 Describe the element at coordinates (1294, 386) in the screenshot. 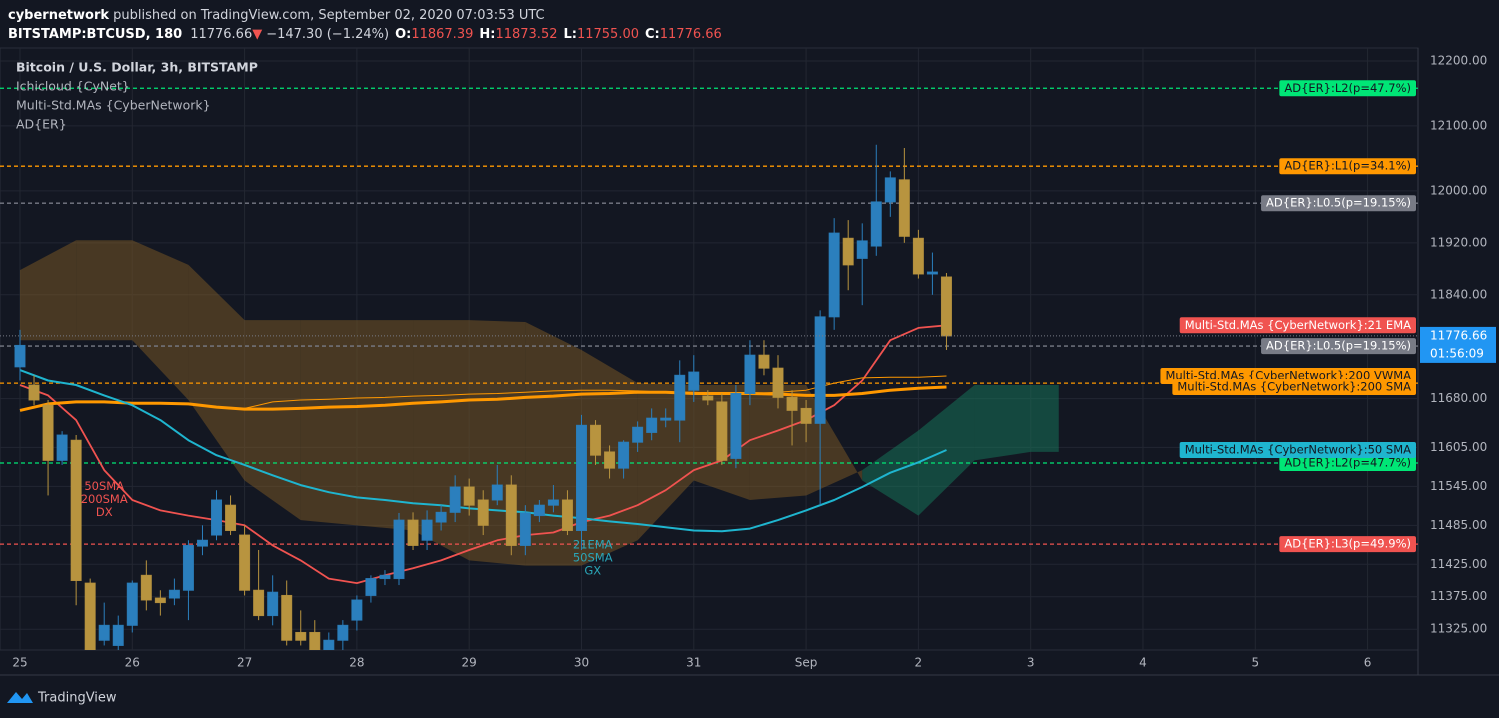

I see `series-label-text: Multi-Std.MAs {CyberNetwork}:200 SMA` at that location.